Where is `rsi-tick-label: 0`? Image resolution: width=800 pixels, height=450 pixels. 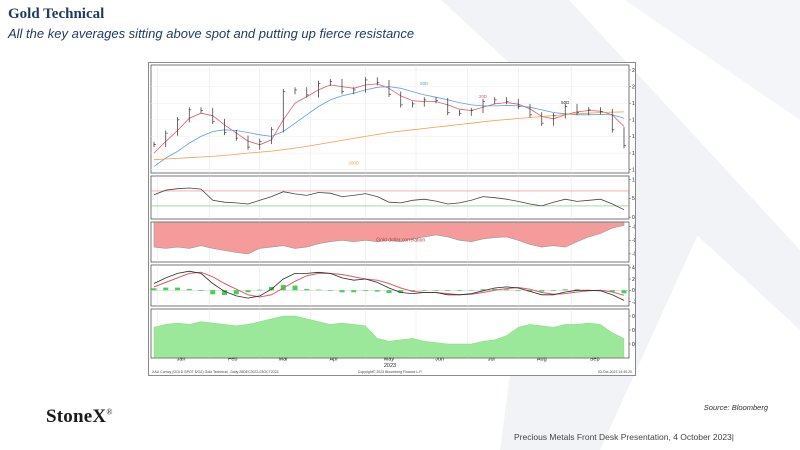 rsi-tick-label: 0 is located at coordinates (633, 218).